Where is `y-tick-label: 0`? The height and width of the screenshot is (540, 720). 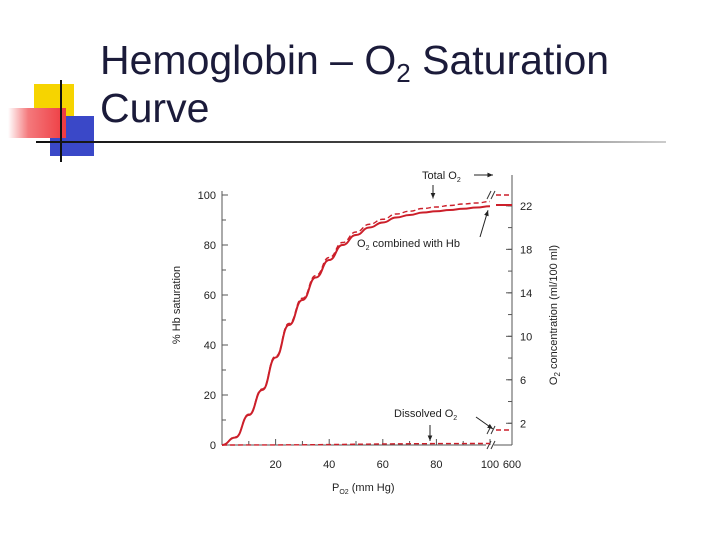 y-tick-label: 0 is located at coordinates (213, 446).